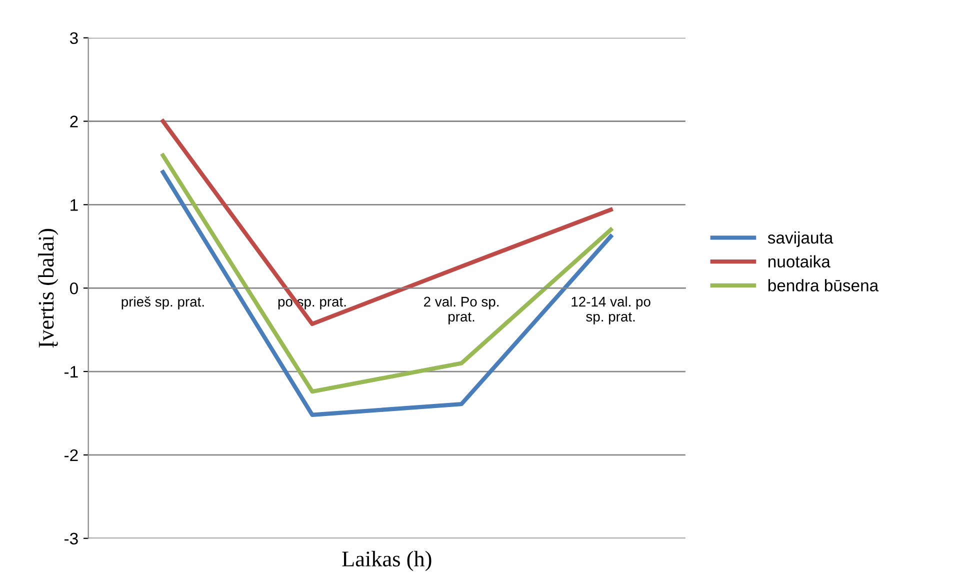 The width and height of the screenshot is (960, 582). What do you see at coordinates (71, 538) in the screenshot?
I see `y-tick-label: -3` at bounding box center [71, 538].